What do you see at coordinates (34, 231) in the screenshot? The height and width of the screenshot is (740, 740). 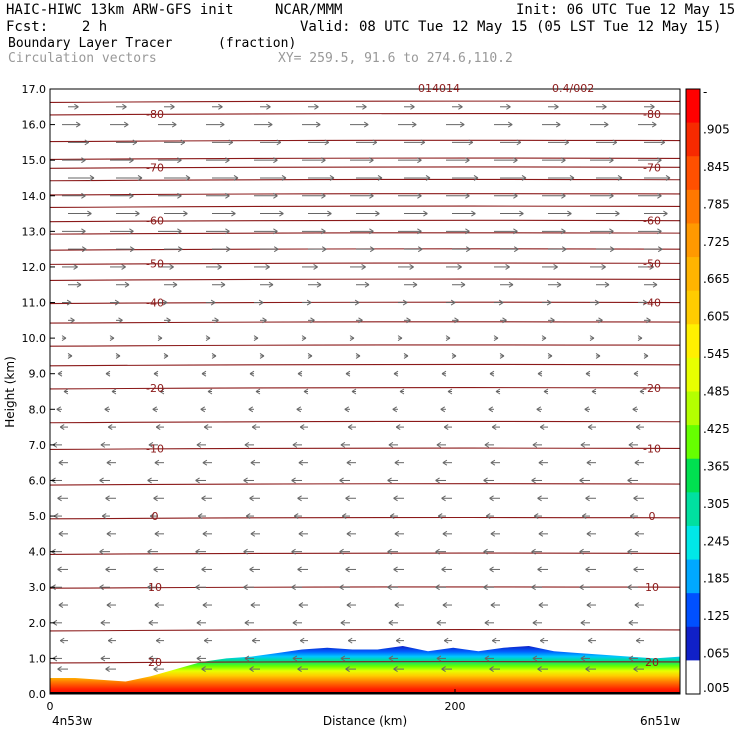 I see `y-tick-label: 13.0` at bounding box center [34, 231].